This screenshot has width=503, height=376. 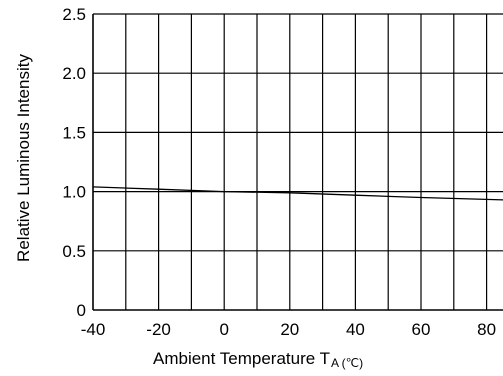 What do you see at coordinates (74, 14) in the screenshot?
I see `y-tick-label: 2.5` at bounding box center [74, 14].